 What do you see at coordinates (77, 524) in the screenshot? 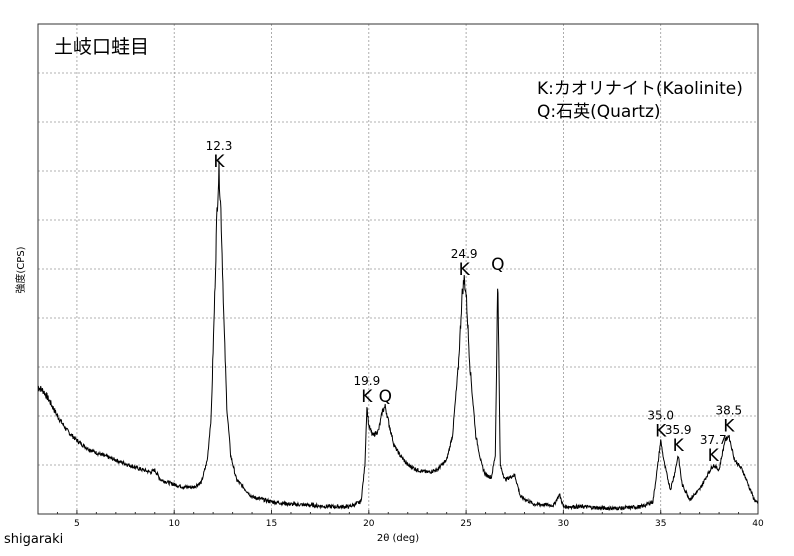
I see `x-tick-label: 5` at bounding box center [77, 524].